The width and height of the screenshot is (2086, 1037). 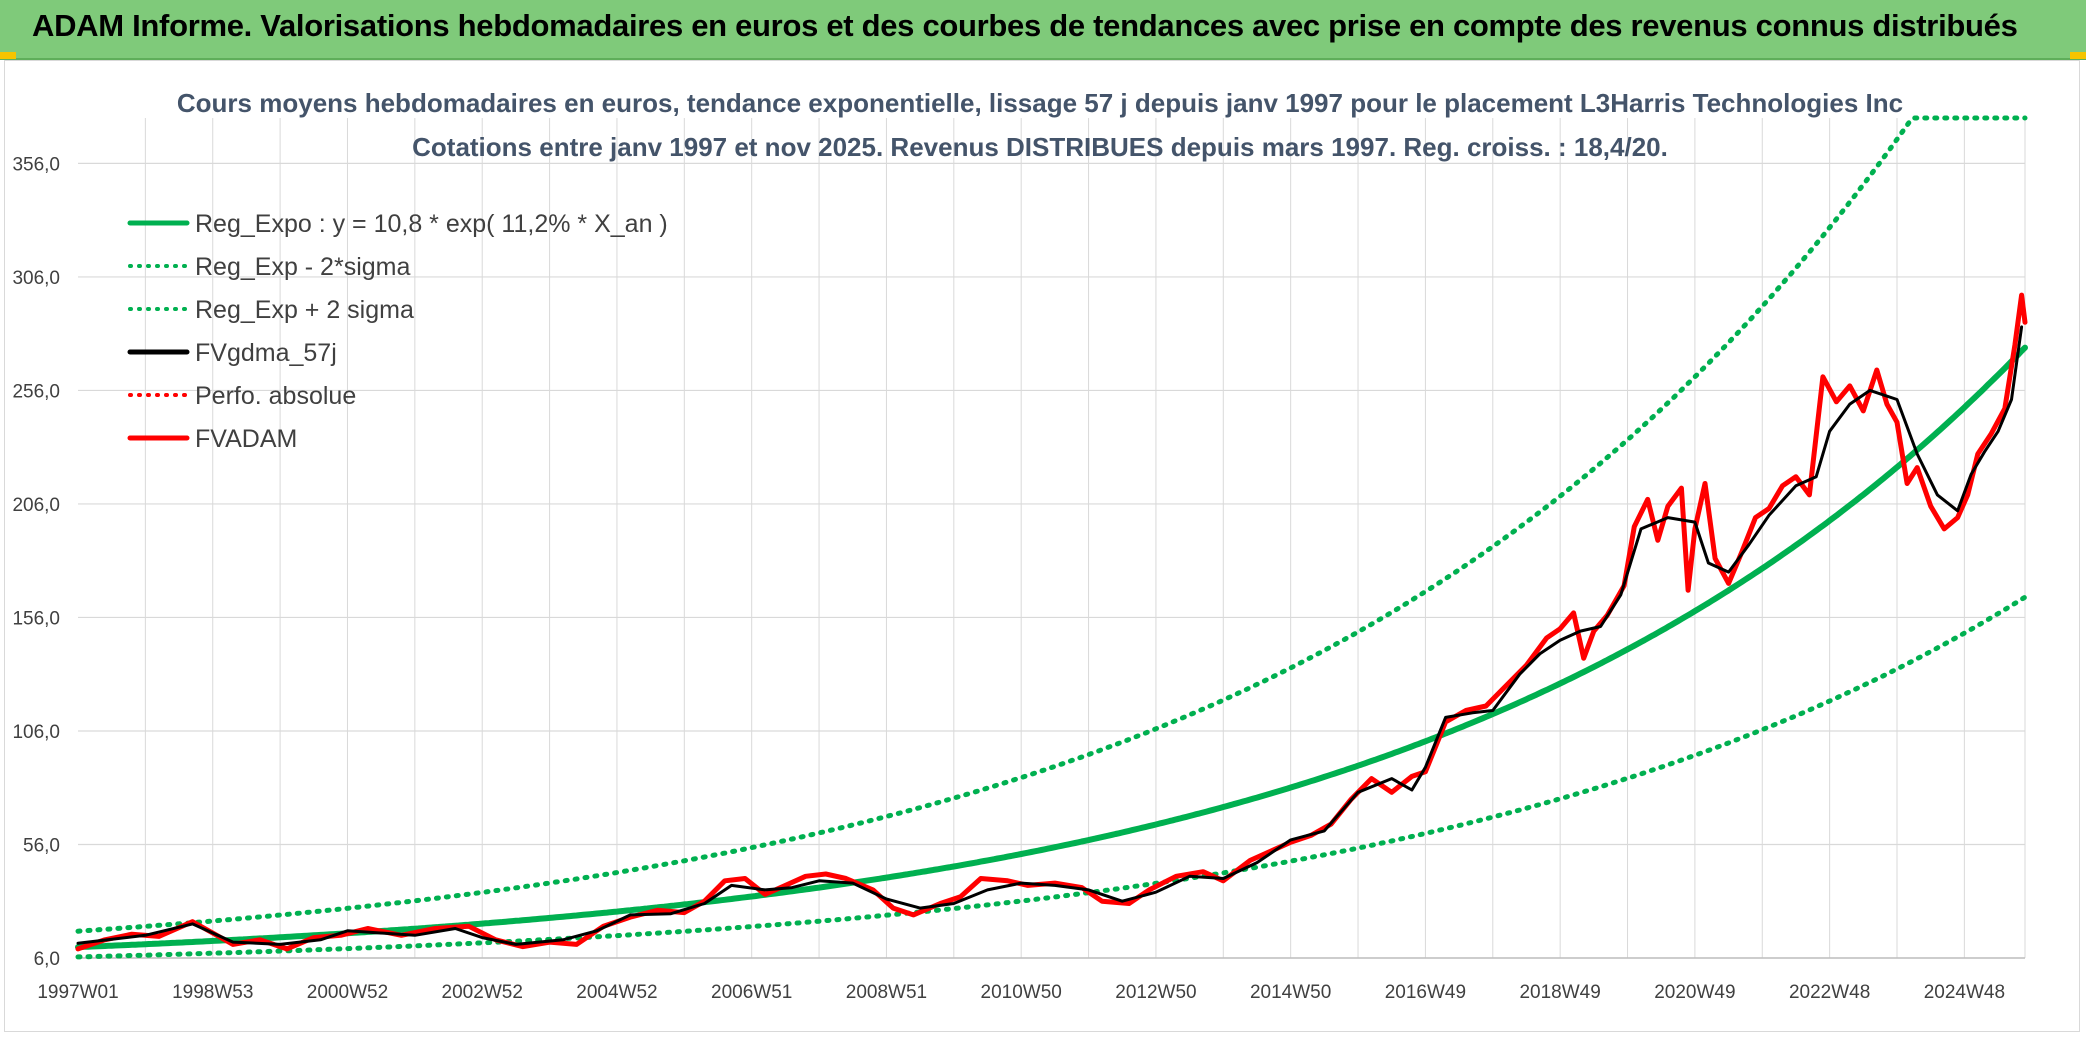 I want to click on x-tick-label: 2018W49, so click(x=1559, y=992).